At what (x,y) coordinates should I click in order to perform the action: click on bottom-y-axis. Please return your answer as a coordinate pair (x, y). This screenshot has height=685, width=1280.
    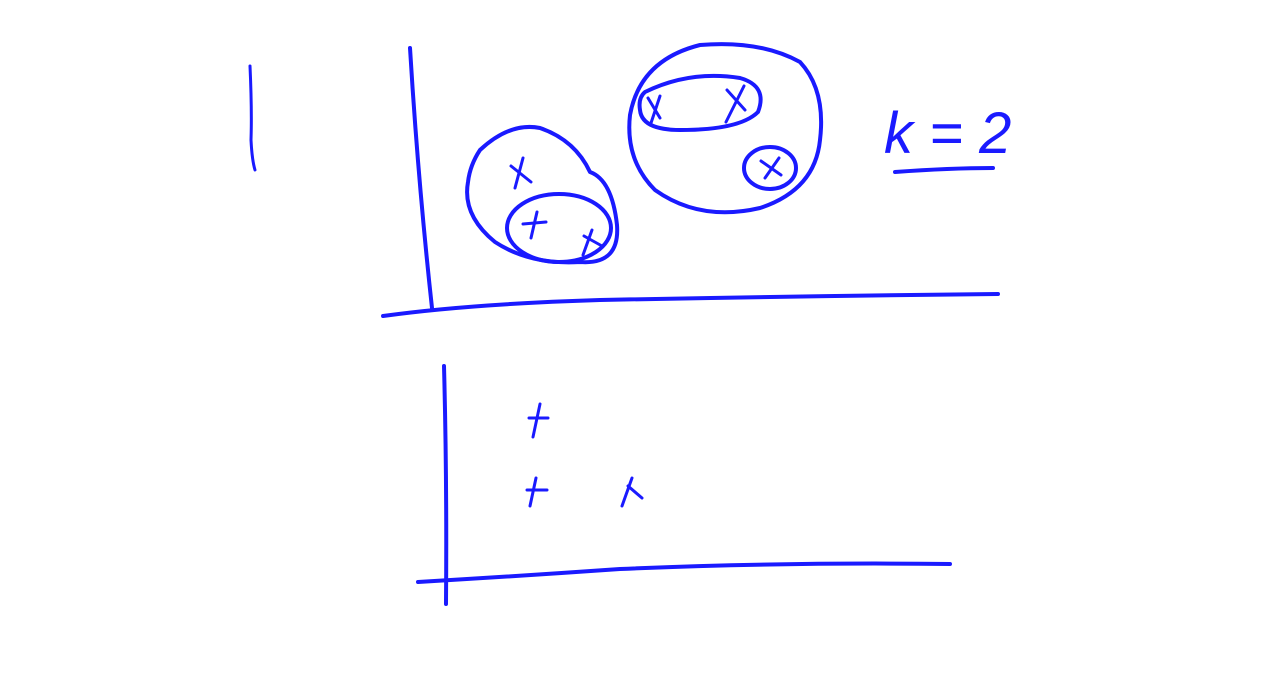
    Looking at the image, I should click on (445, 485).